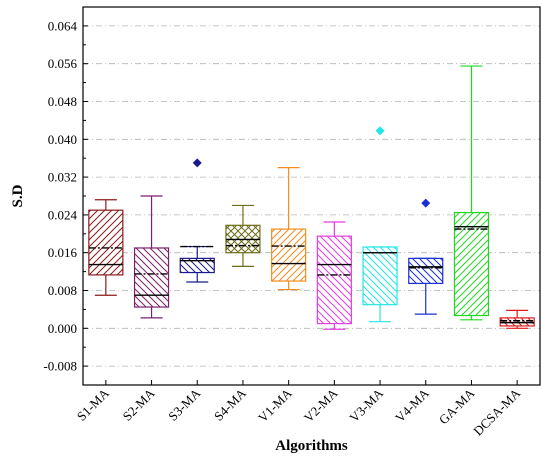  Describe the element at coordinates (230, 404) in the screenshot. I see `x-tick-label: S4-MA` at that location.